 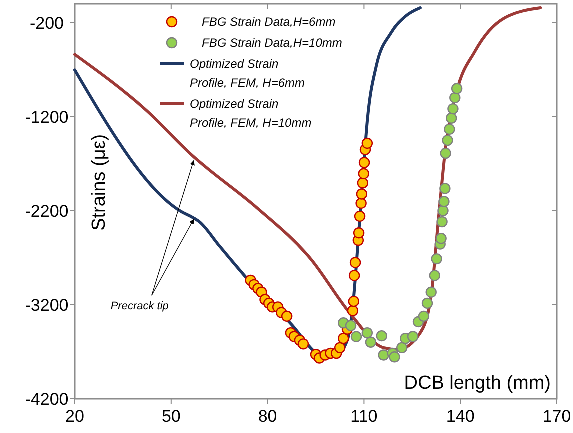 I want to click on x-tick-label: 20, so click(x=75, y=416).